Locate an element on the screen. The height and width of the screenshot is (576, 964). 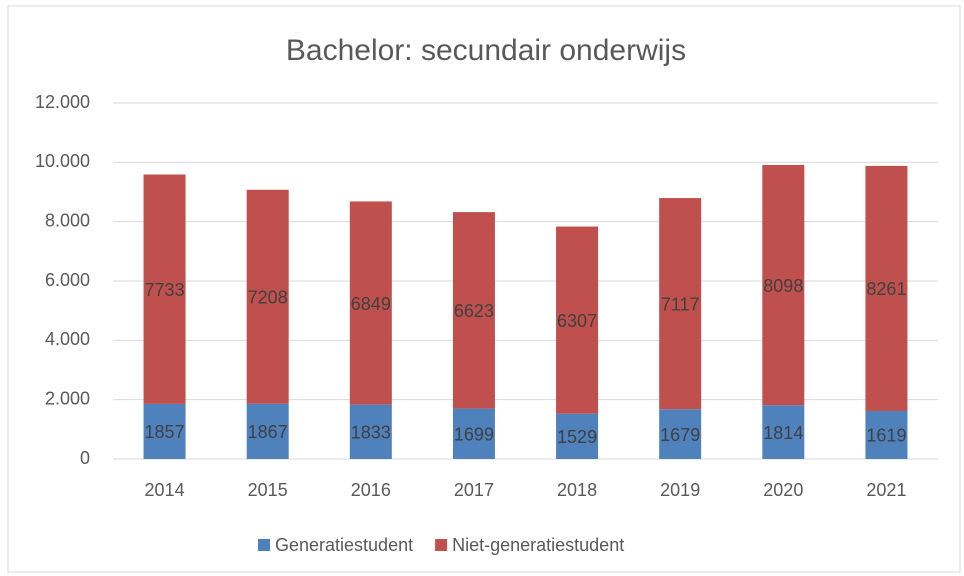
data-label: 1619 is located at coordinates (886, 436).